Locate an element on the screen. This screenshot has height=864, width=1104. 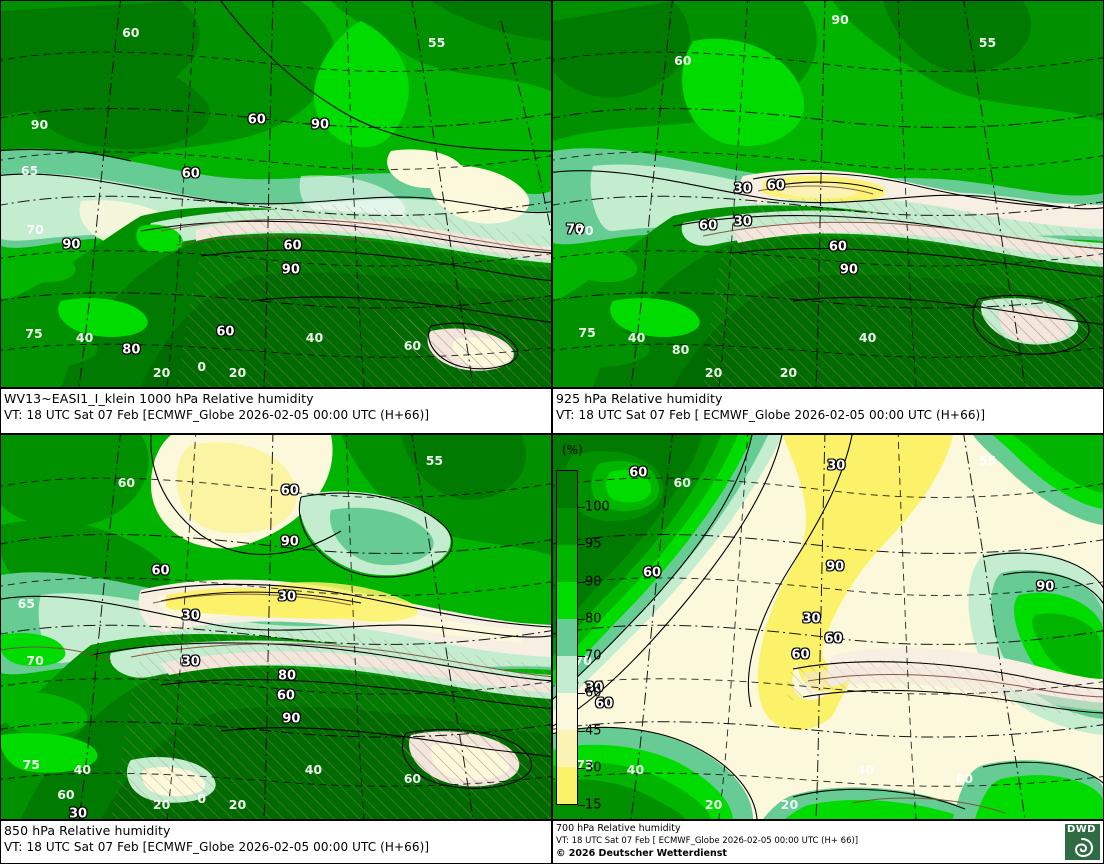
colorbar-tick-label-70: 70 is located at coordinates (593, 656).